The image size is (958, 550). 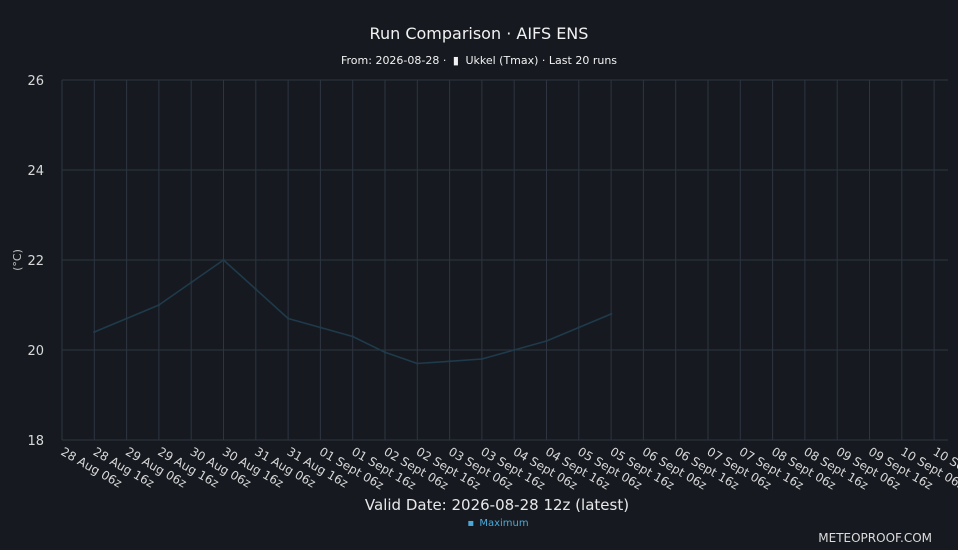 I want to click on subtitle-location: Ukkel (Tmax) · Last 20 runs, so click(x=541, y=60).